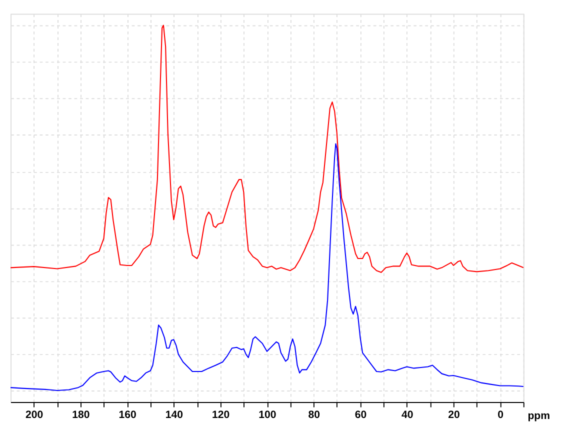 The height and width of the screenshot is (442, 579). What do you see at coordinates (174, 414) in the screenshot?
I see `x-tick-label: 140` at bounding box center [174, 414].